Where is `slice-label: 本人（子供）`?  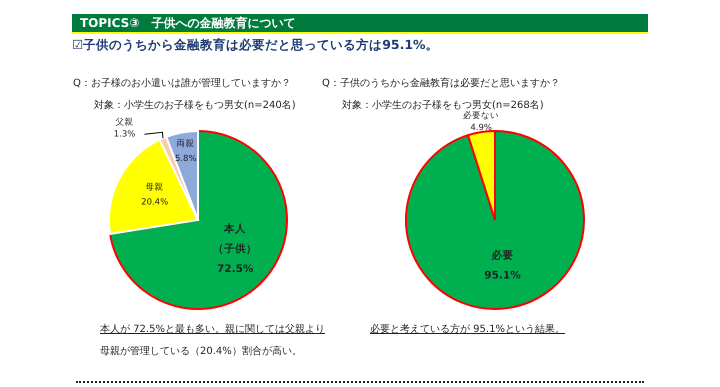 slice-label: 本人（子供） is located at coordinates (235, 238).